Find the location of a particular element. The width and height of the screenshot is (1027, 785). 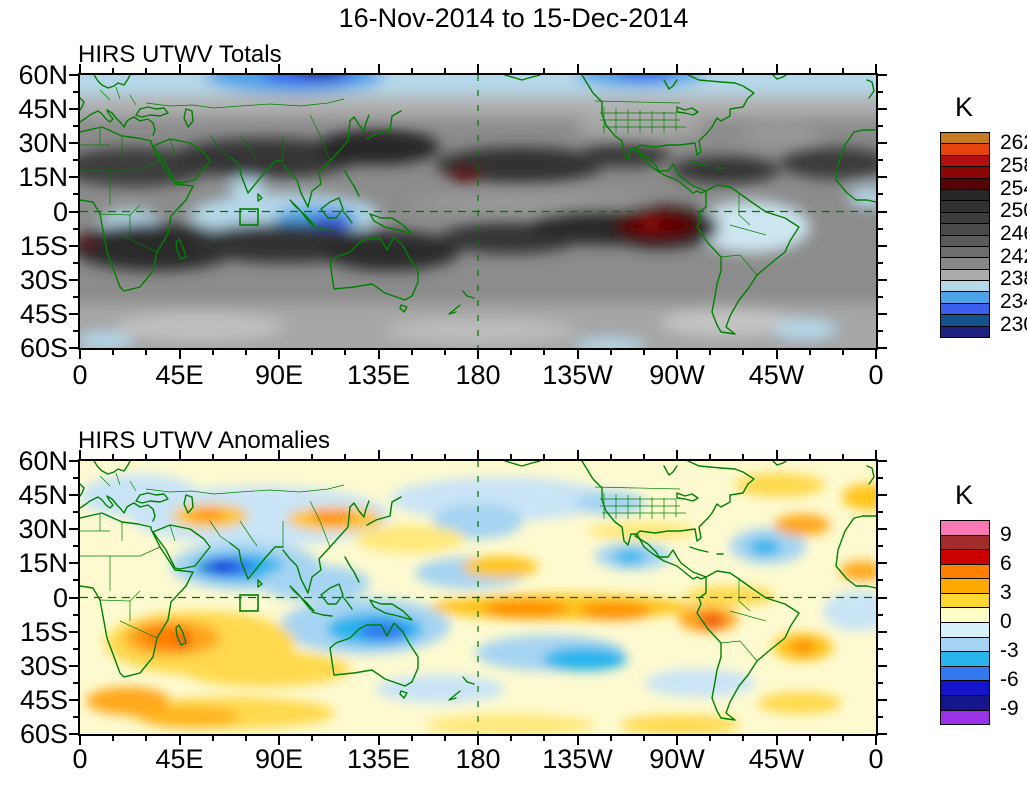

colorbar-tick-label: -6 is located at coordinates (1009, 679).